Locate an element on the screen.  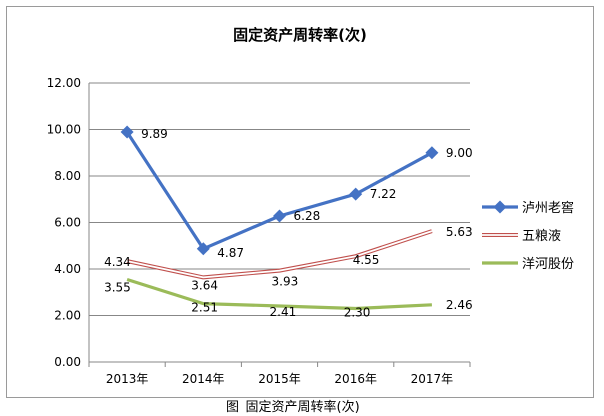
legend-item: 洋河股份 is located at coordinates (528, 264).